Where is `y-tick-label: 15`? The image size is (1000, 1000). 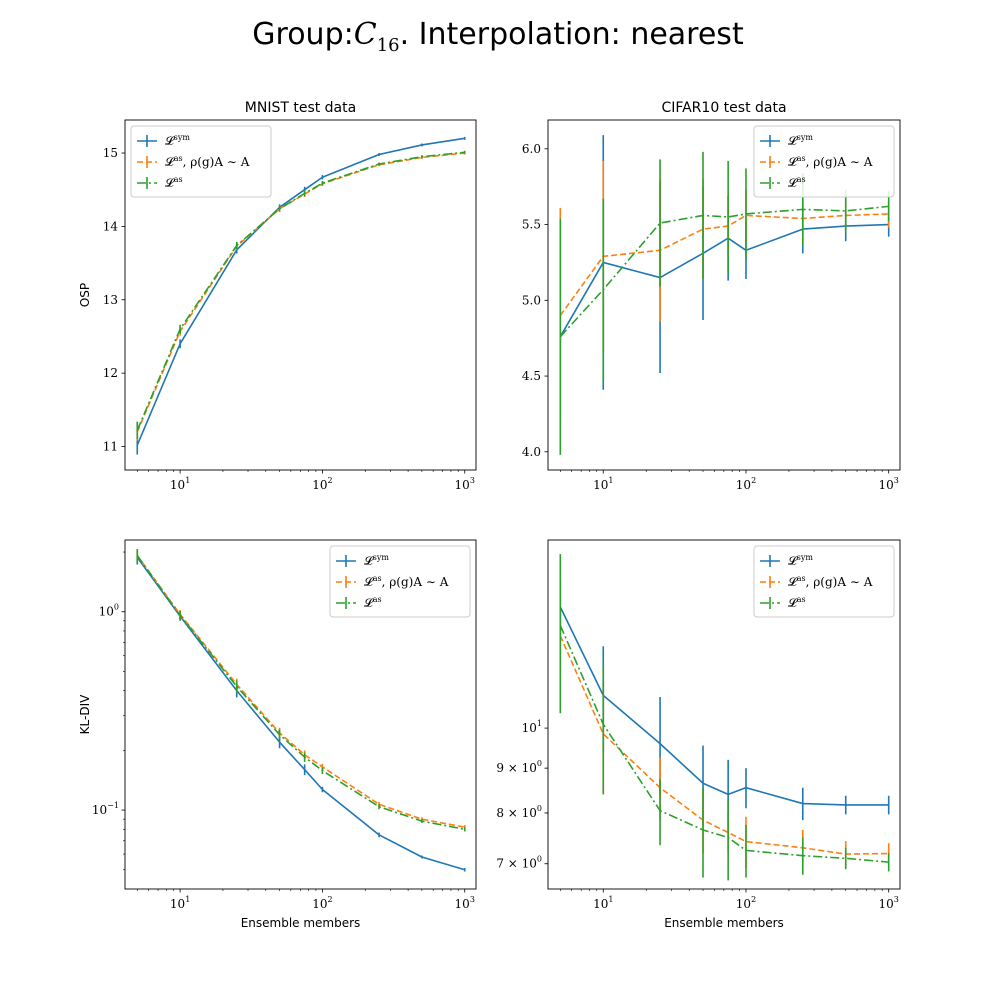
y-tick-label: 15 is located at coordinates (110, 153).